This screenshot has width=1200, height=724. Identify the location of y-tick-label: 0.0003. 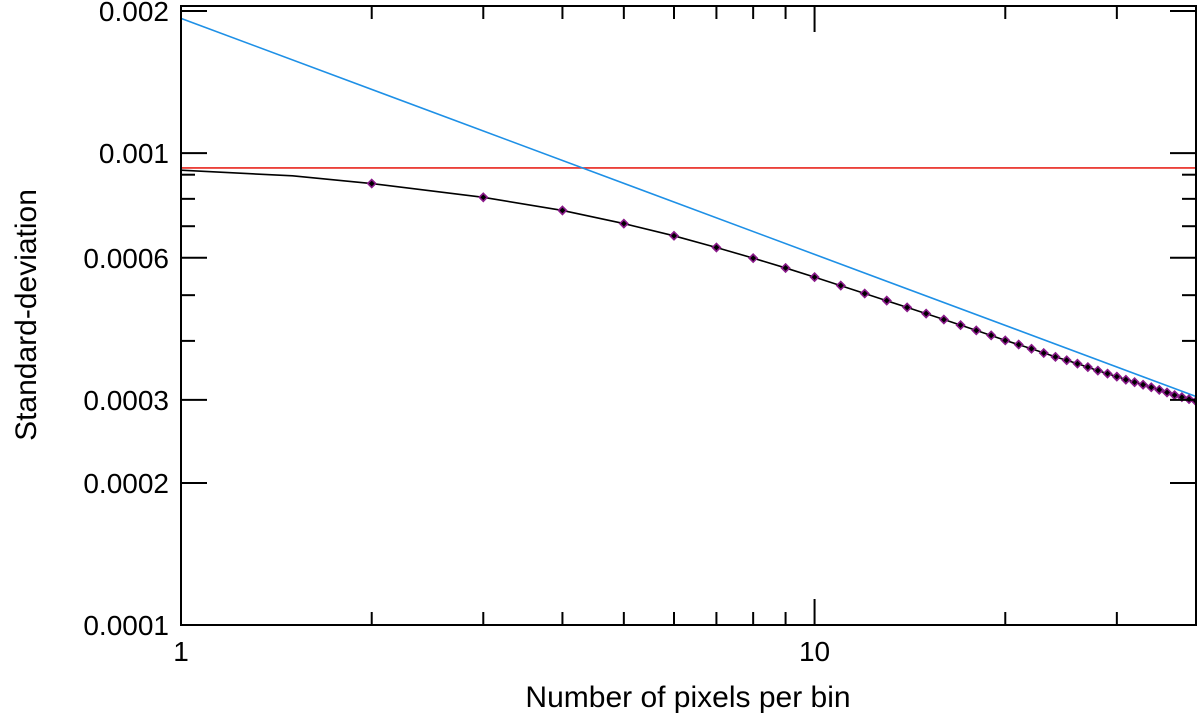
(126, 400).